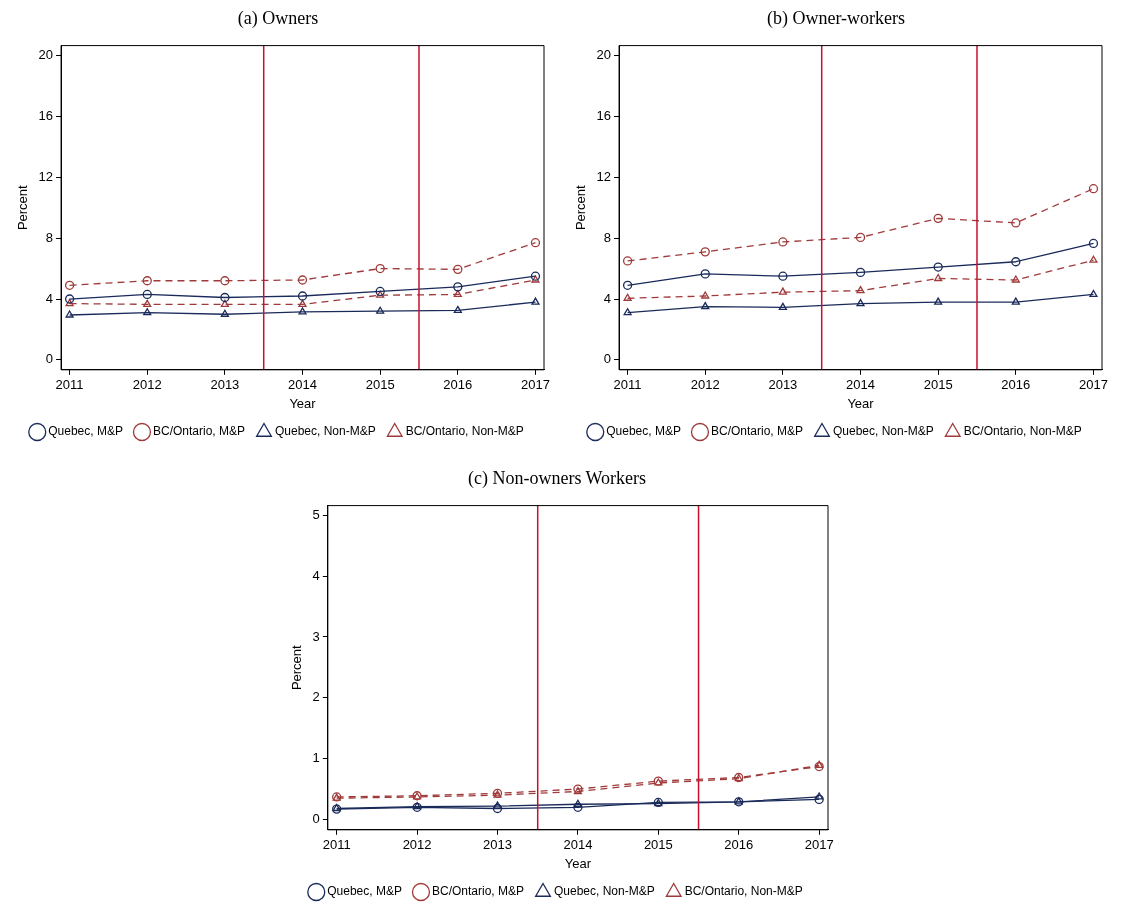 The image size is (1124, 923). Describe the element at coordinates (316, 697) in the screenshot. I see `y-tick-label: 2` at that location.